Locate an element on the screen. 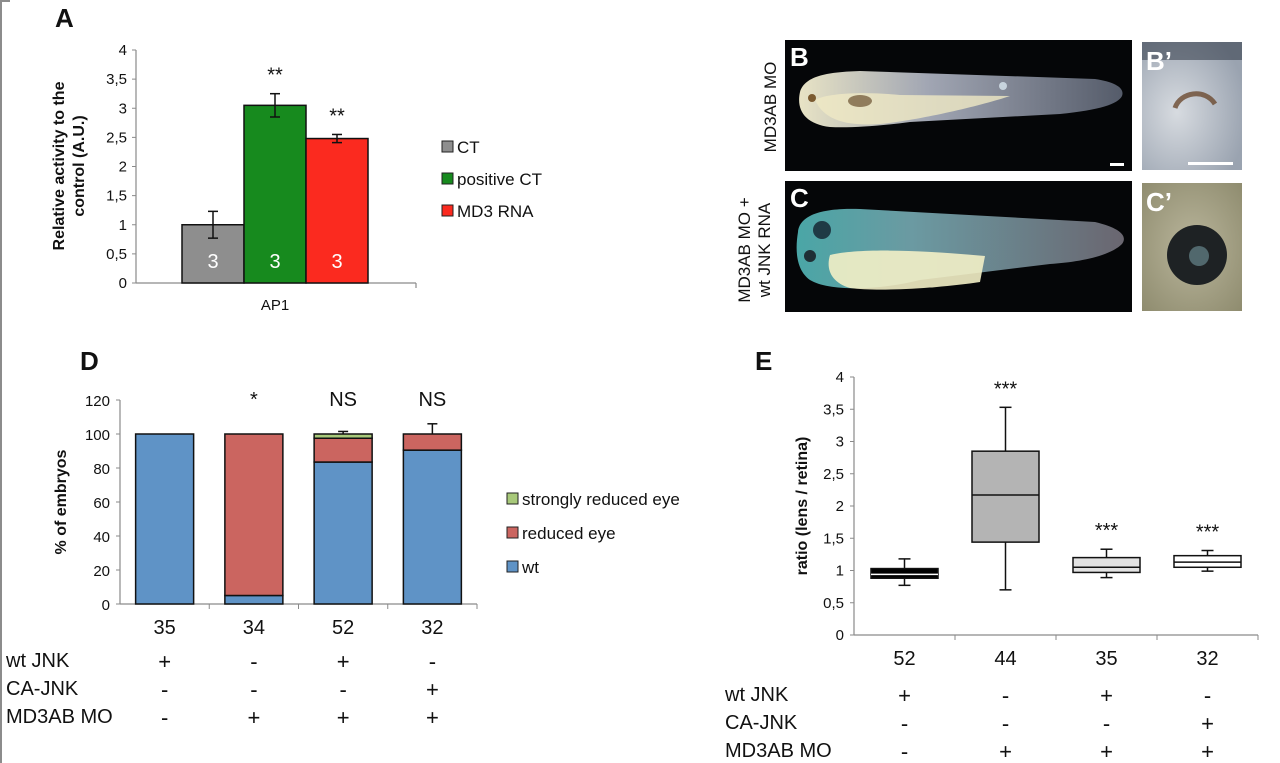 This screenshot has height=763, width=1280. panel-a-y-tick-label: 3 is located at coordinates (123, 108).